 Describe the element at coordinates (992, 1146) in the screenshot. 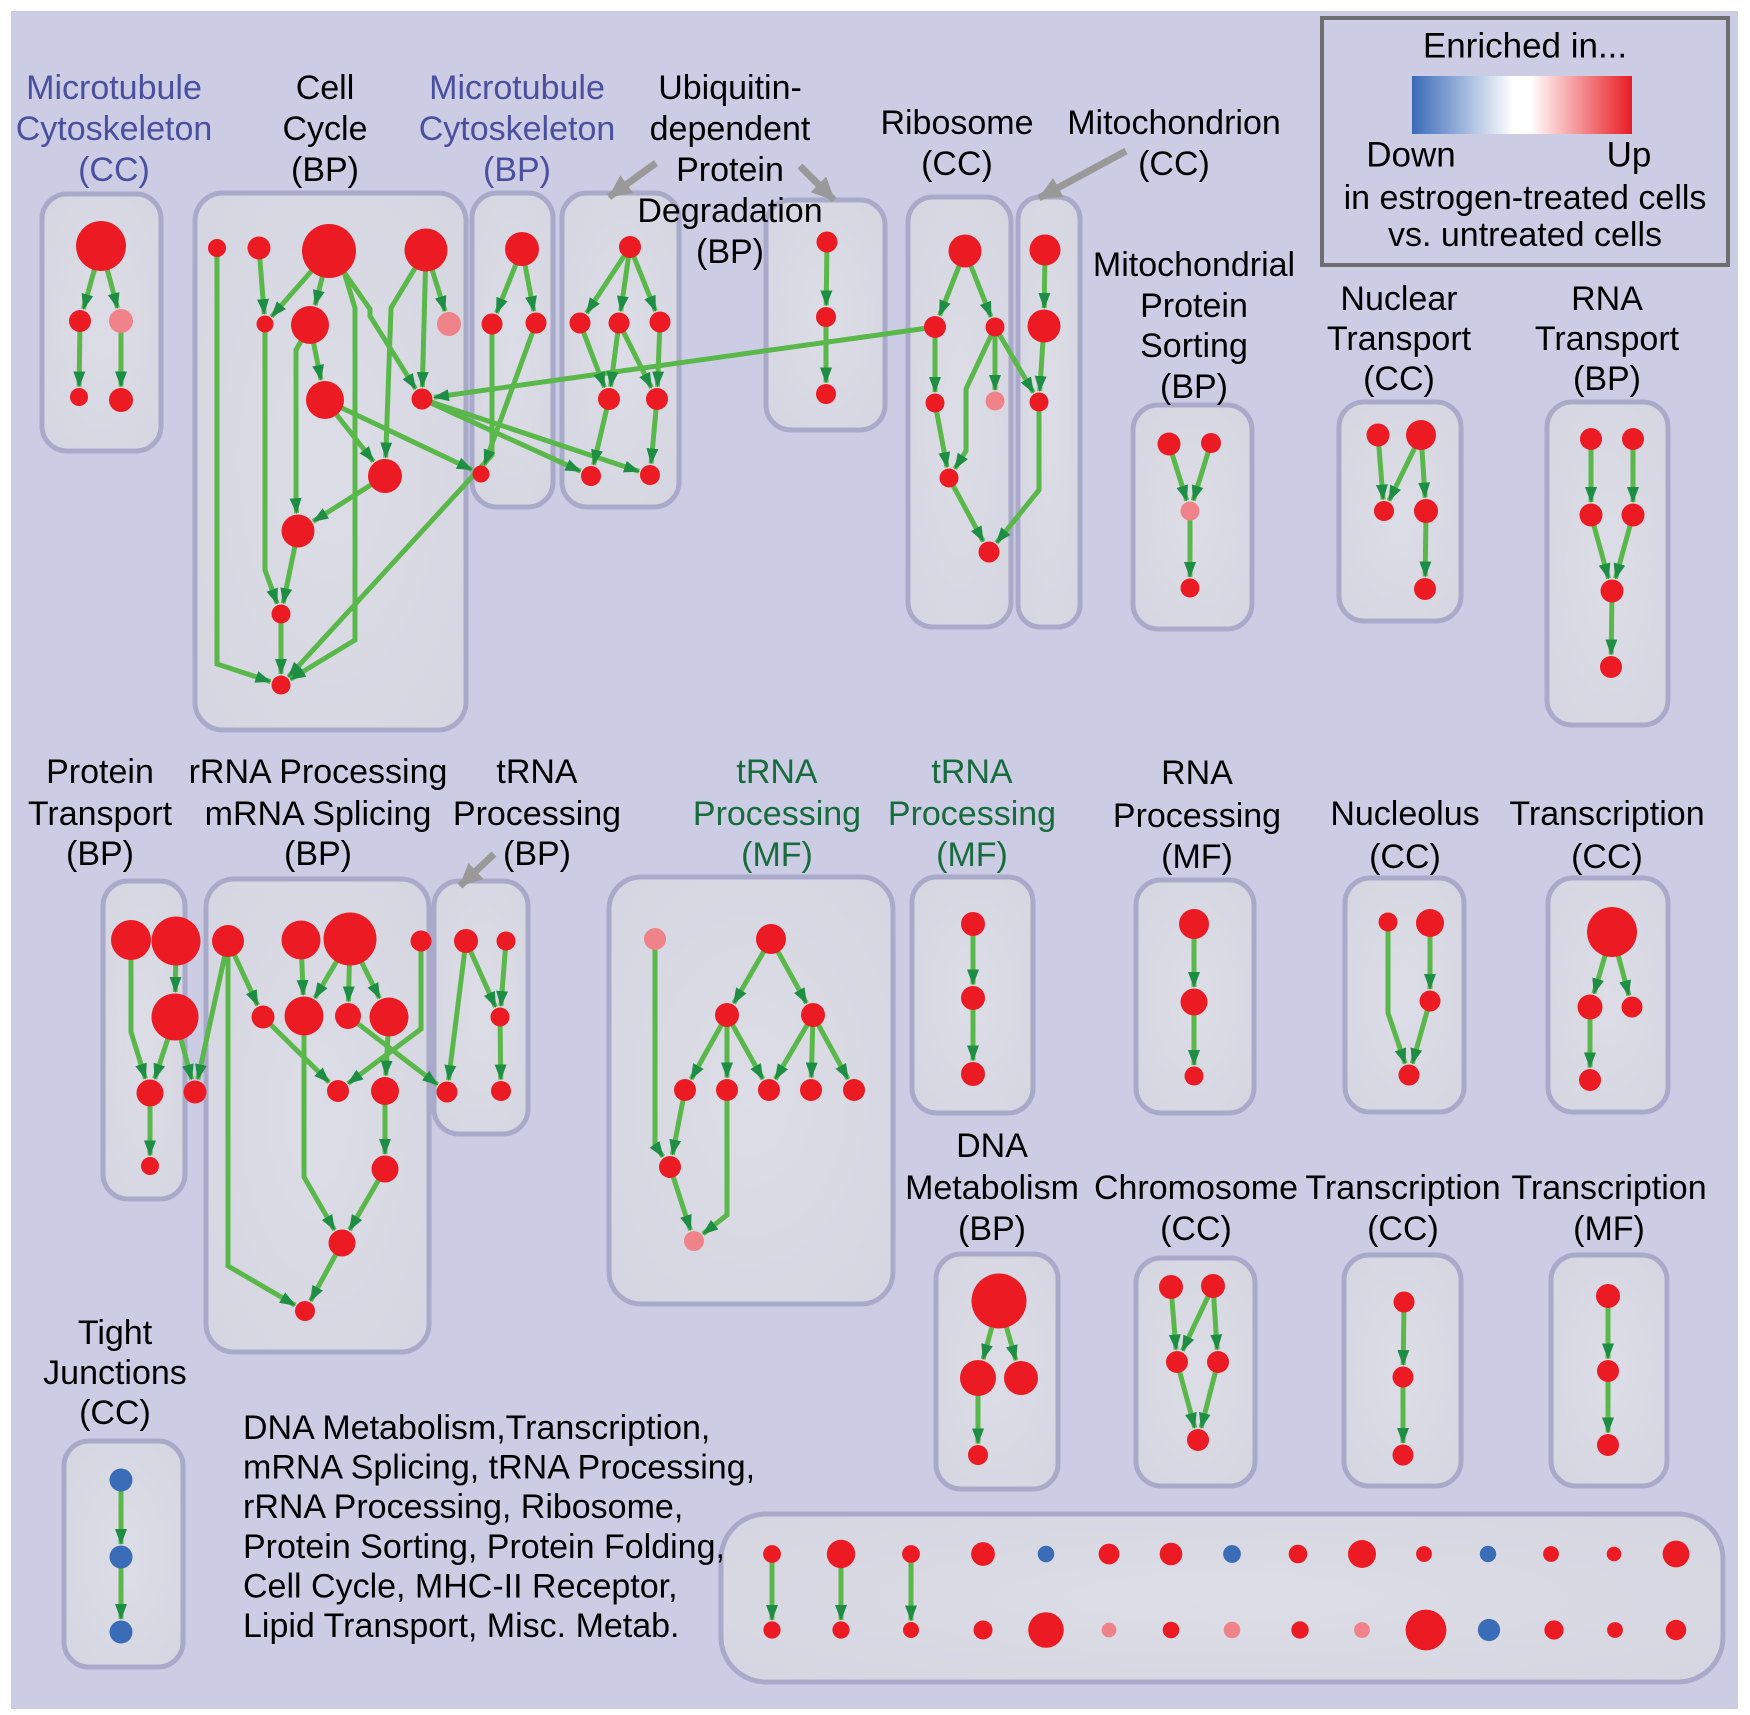

I see `svg-text: DNA` at that location.